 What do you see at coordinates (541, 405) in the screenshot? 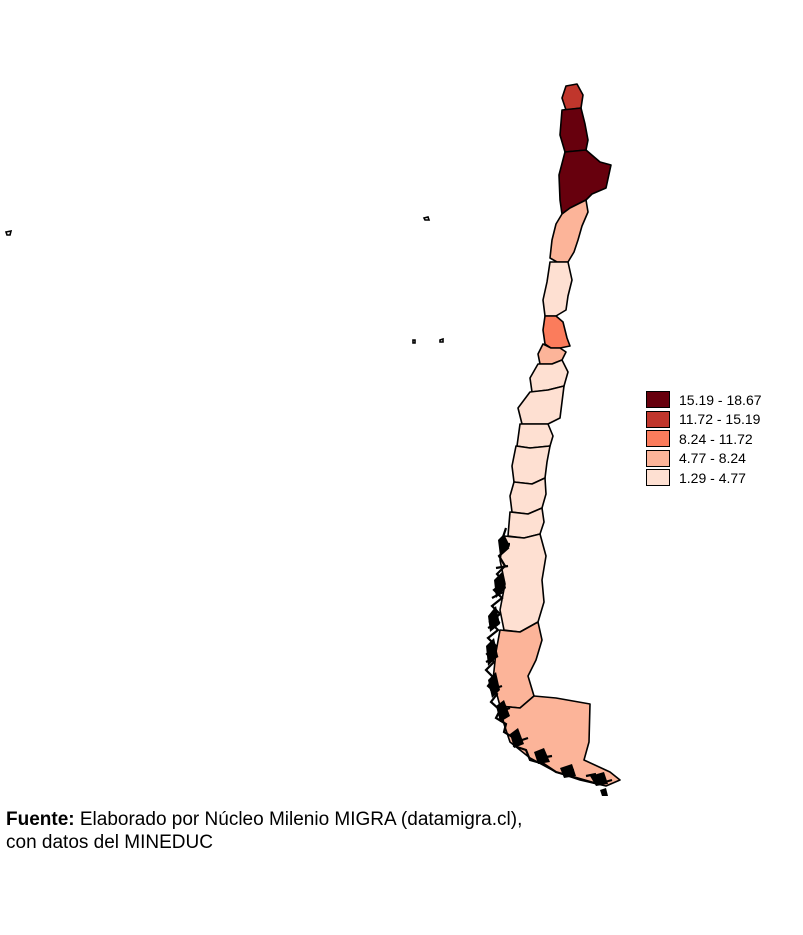
I see `region-maule` at bounding box center [541, 405].